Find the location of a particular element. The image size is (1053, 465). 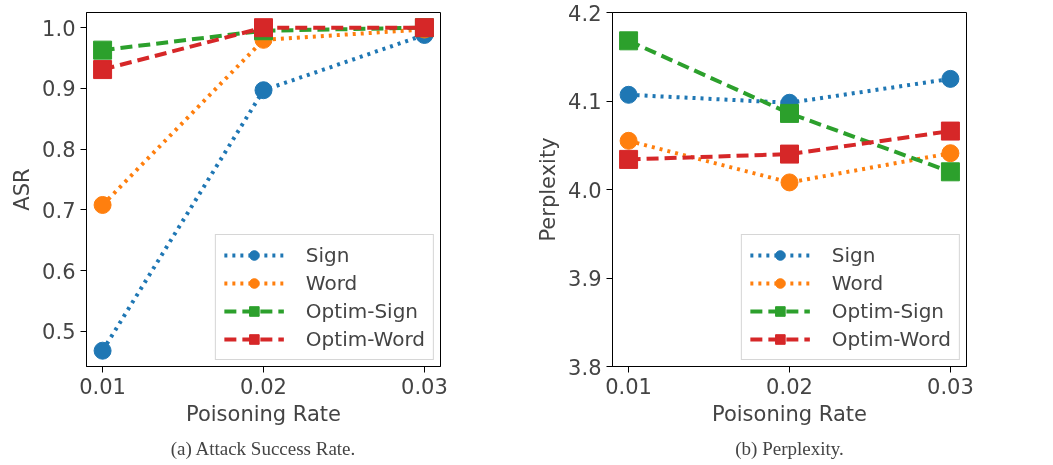

y-tick-label: 1.0 is located at coordinates (59, 28).